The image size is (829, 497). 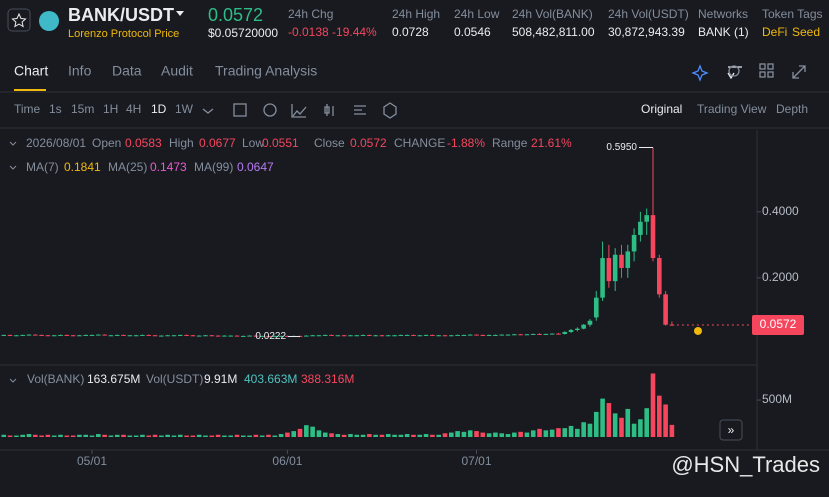 I want to click on interval: 1W, so click(x=184, y=109).